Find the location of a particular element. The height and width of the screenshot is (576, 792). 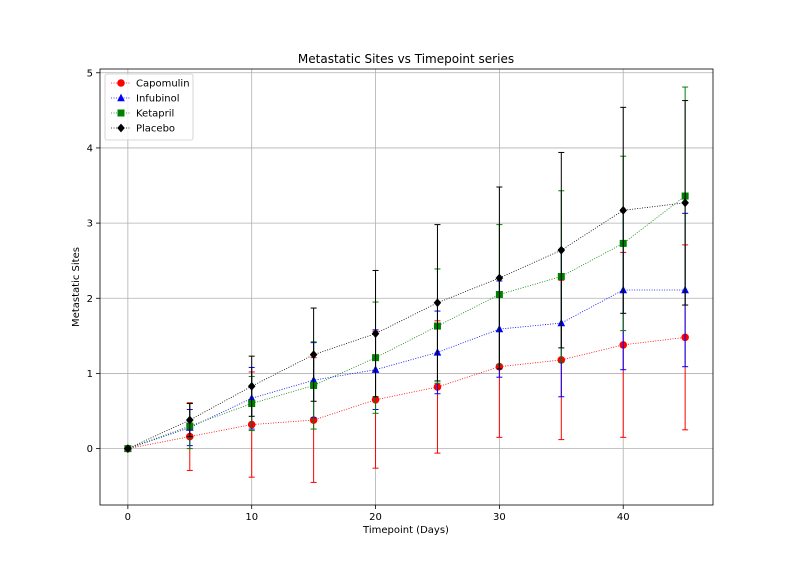

legend-ketapril-marker is located at coordinates (121, 113).